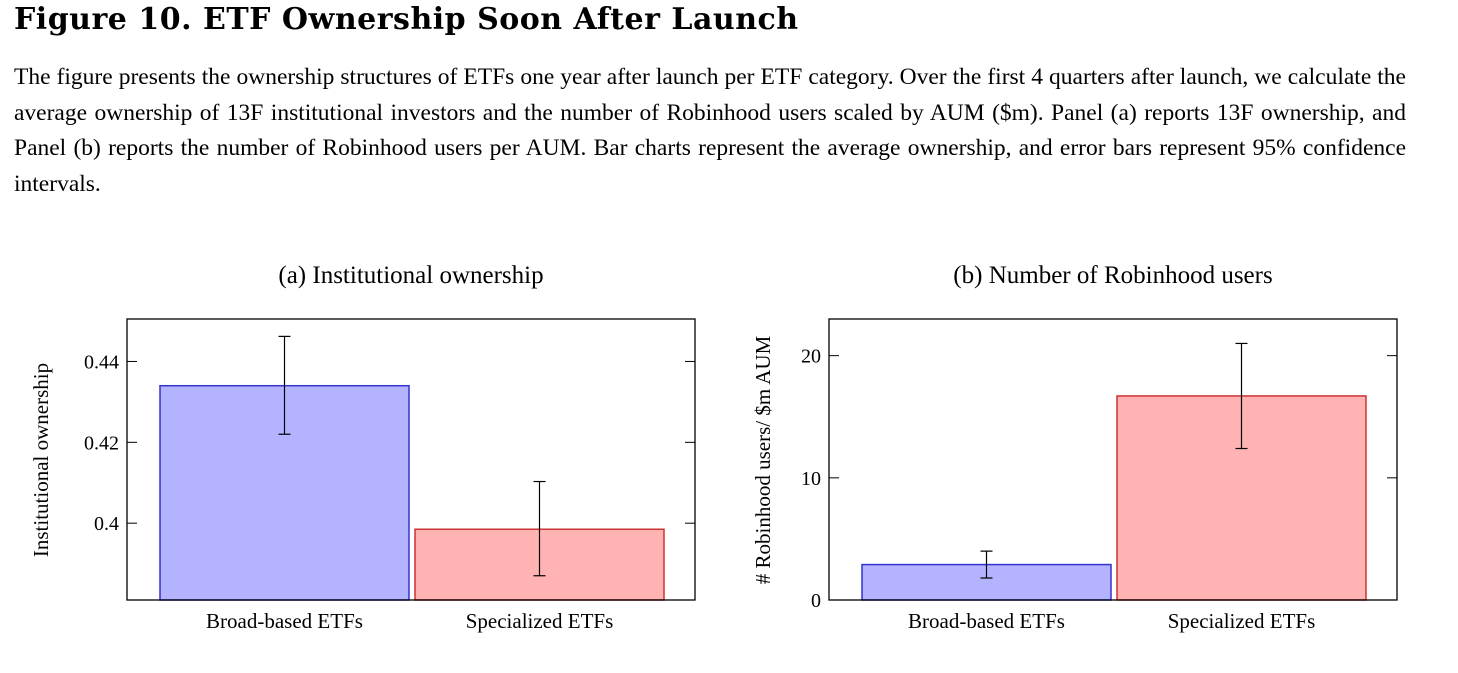 The height and width of the screenshot is (673, 1458). What do you see at coordinates (811, 479) in the screenshot?
I see `y-tick-label: 10` at bounding box center [811, 479].